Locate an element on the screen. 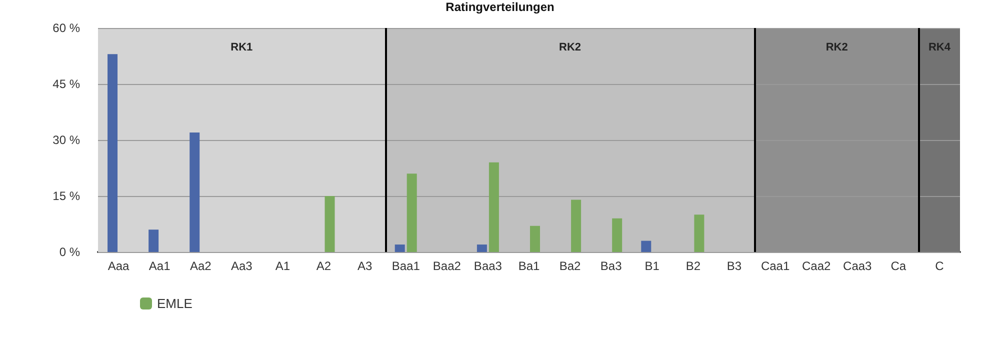  x-tick-label: Baa3 is located at coordinates (488, 266).